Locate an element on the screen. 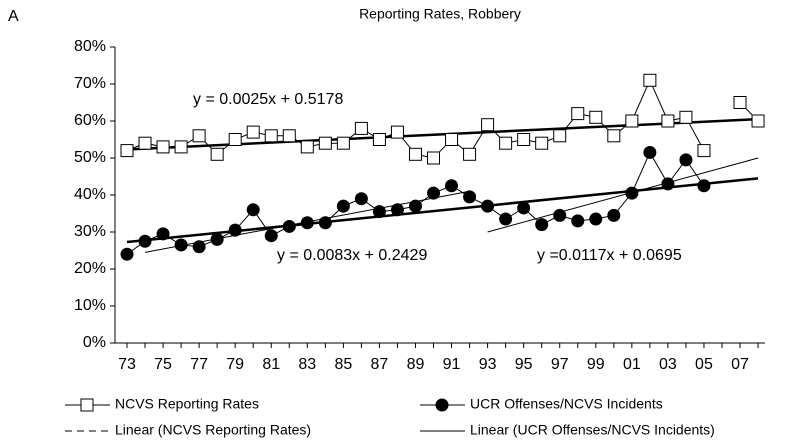 This screenshot has width=787, height=443. x-tick-label: 87 is located at coordinates (380, 364).